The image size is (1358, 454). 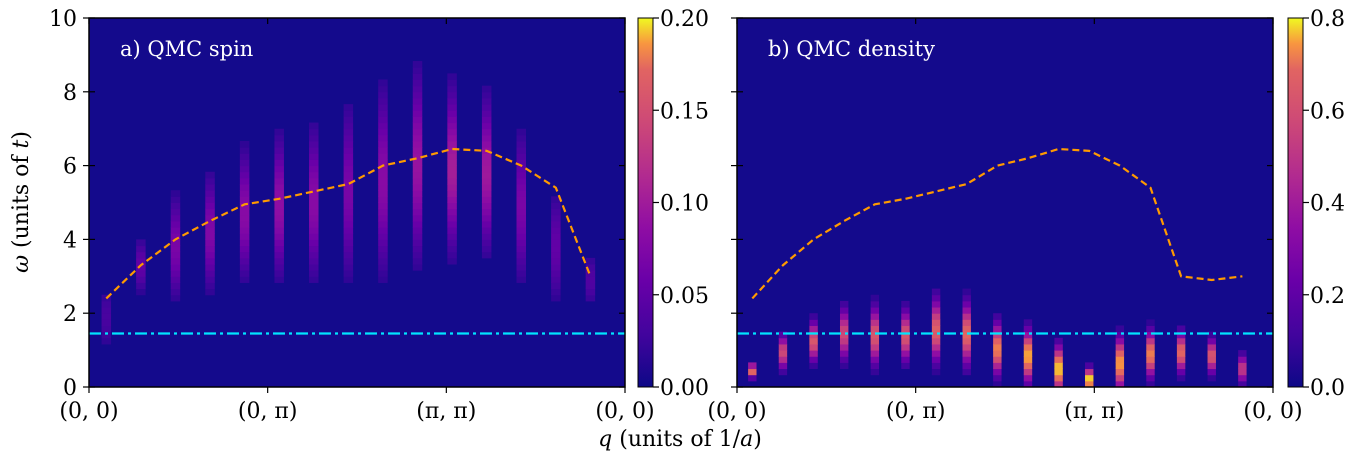 I want to click on colorbar-a, so click(x=645, y=202).